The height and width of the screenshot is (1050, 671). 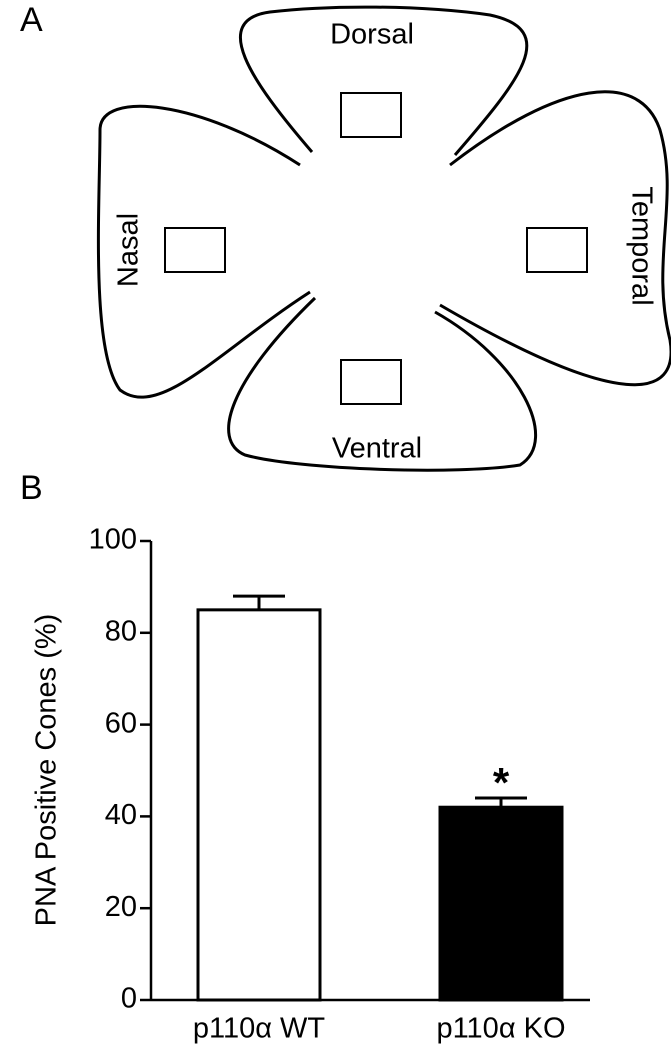 What do you see at coordinates (113, 540) in the screenshot?
I see `y-tick-label: 100` at bounding box center [113, 540].